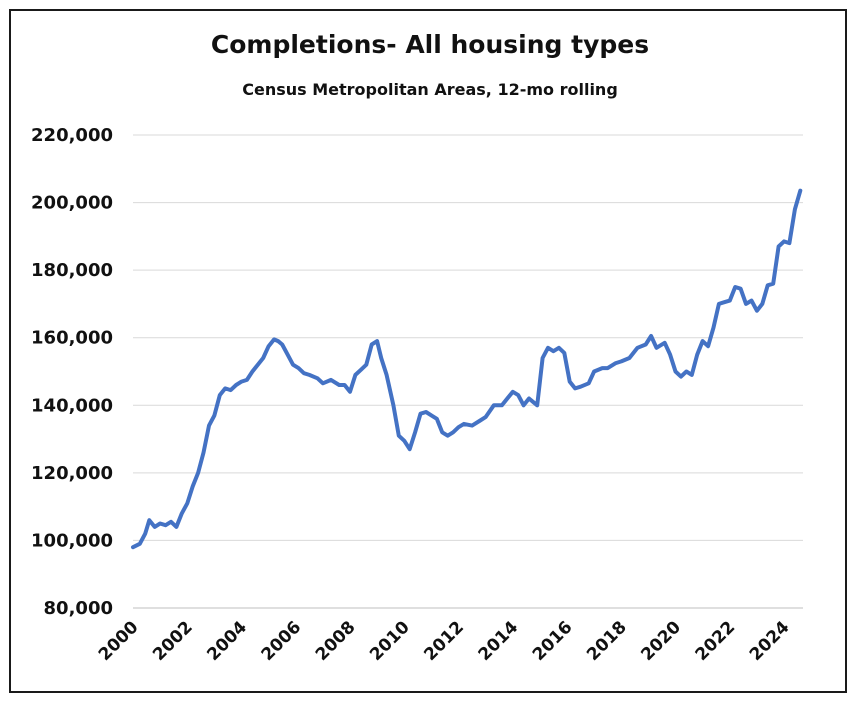  What do you see at coordinates (72, 473) in the screenshot?
I see `y-tick-label: 120,000` at bounding box center [72, 473].